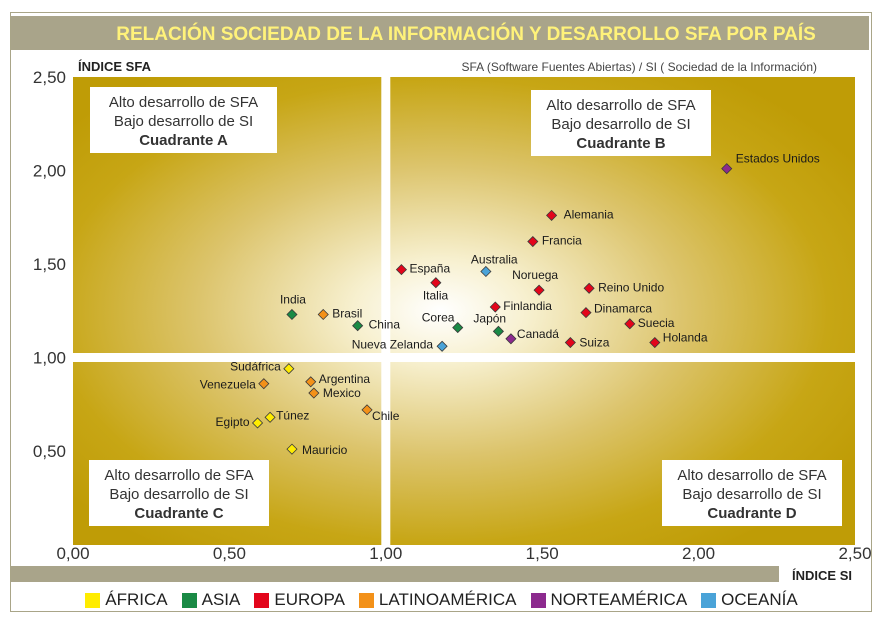 The height and width of the screenshot is (620, 883). What do you see at coordinates (293, 299) in the screenshot?
I see `data-point-label: India` at bounding box center [293, 299].